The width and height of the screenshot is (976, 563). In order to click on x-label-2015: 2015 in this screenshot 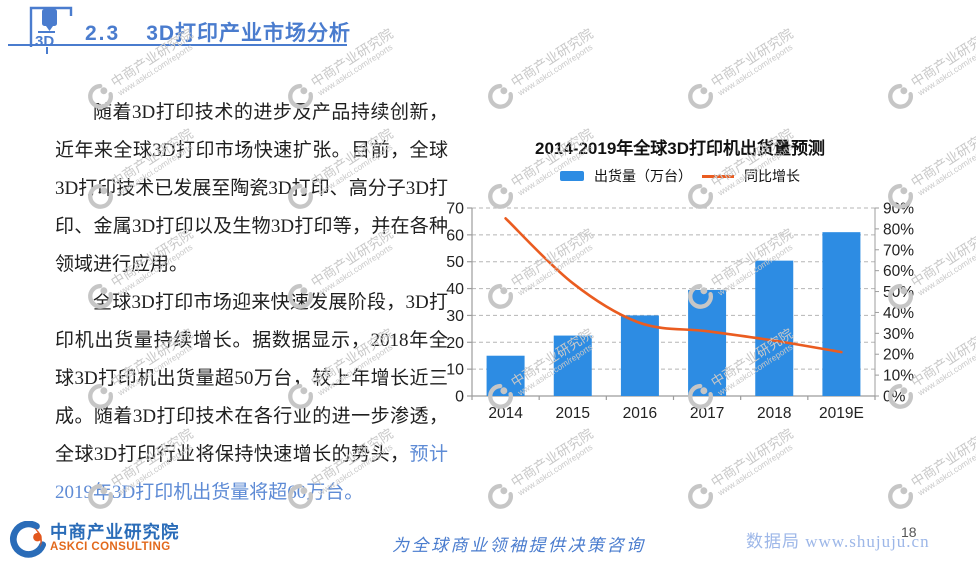, I will do `click(573, 413)`.